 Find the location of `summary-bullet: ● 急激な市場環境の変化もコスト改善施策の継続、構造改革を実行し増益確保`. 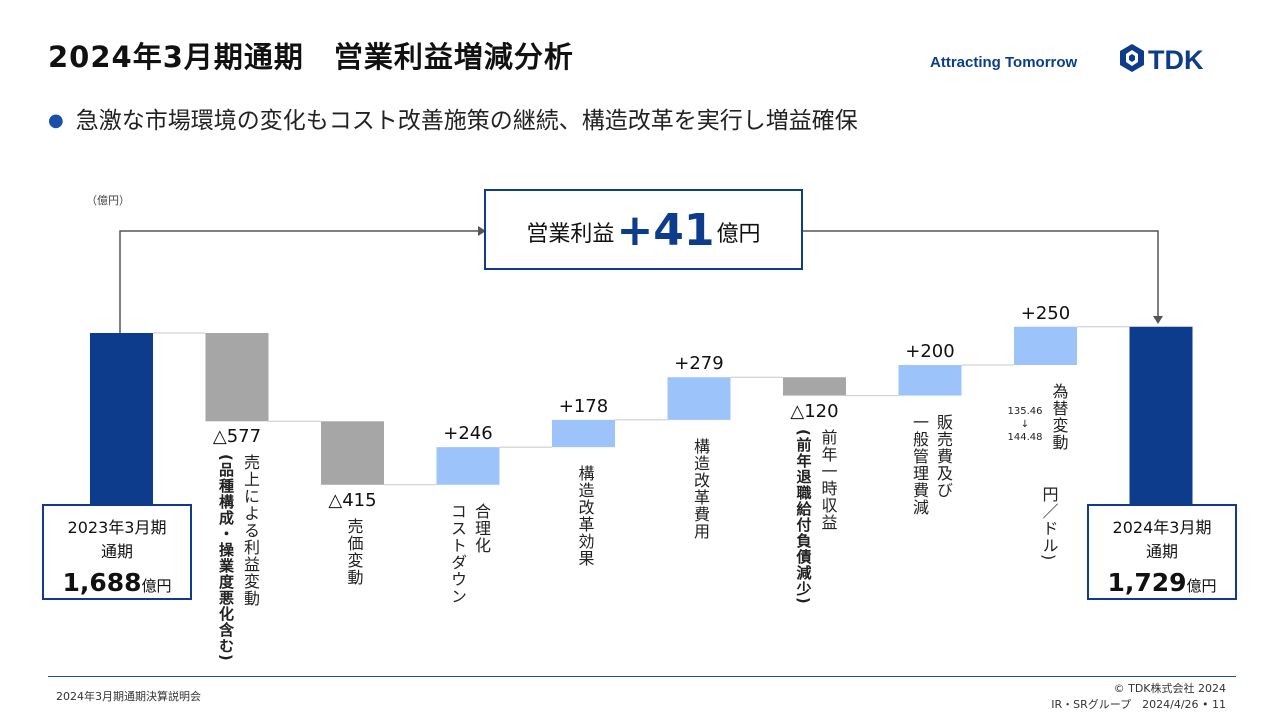

summary-bullet: ● 急激な市場環境の変化もコスト改善施策の継続、構造改革を実行し増益確保 is located at coordinates (453, 118).